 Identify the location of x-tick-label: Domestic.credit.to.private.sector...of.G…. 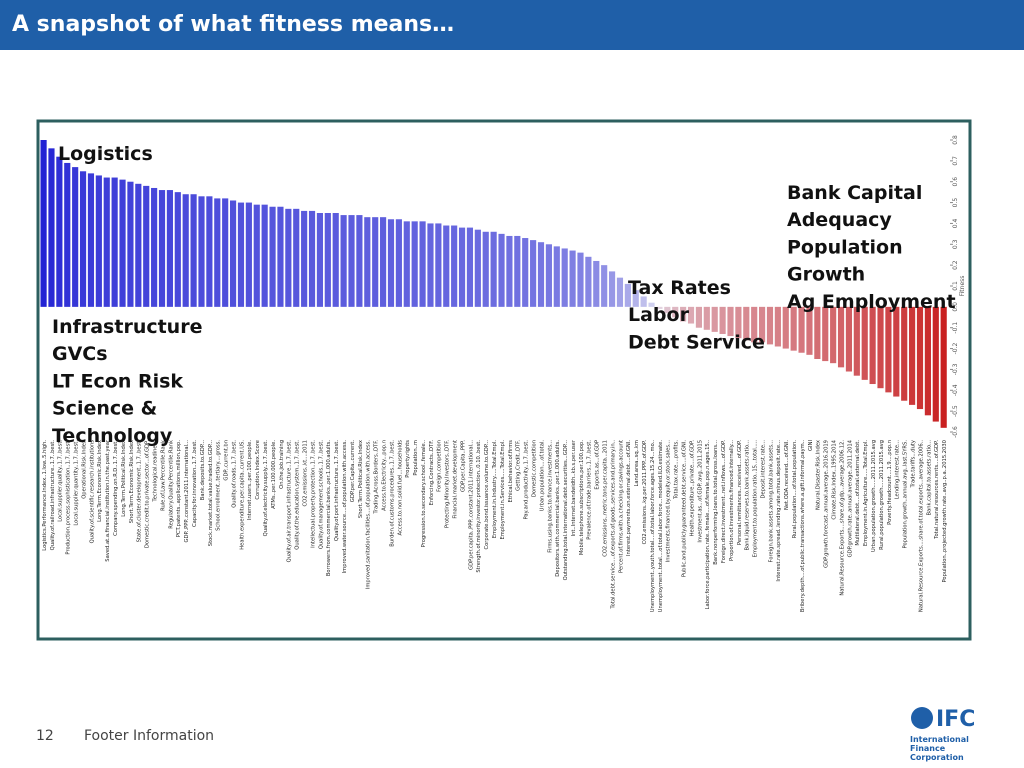
(148, 494).